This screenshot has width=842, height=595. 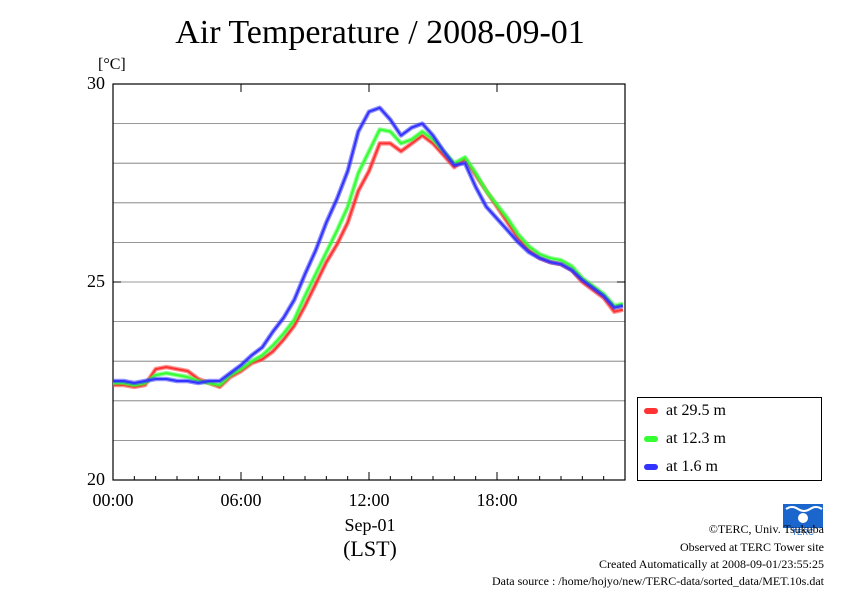 What do you see at coordinates (696, 410) in the screenshot?
I see `legend-label-29-5m: at 29.5 m` at bounding box center [696, 410].